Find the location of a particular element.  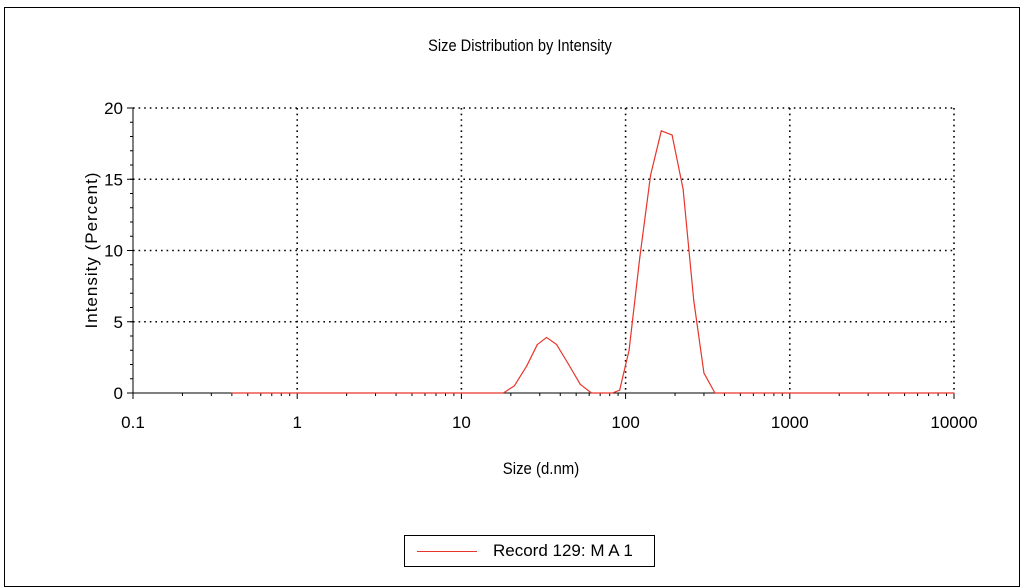

y-axis-label: Intensity (Percent) is located at coordinates (91, 250).